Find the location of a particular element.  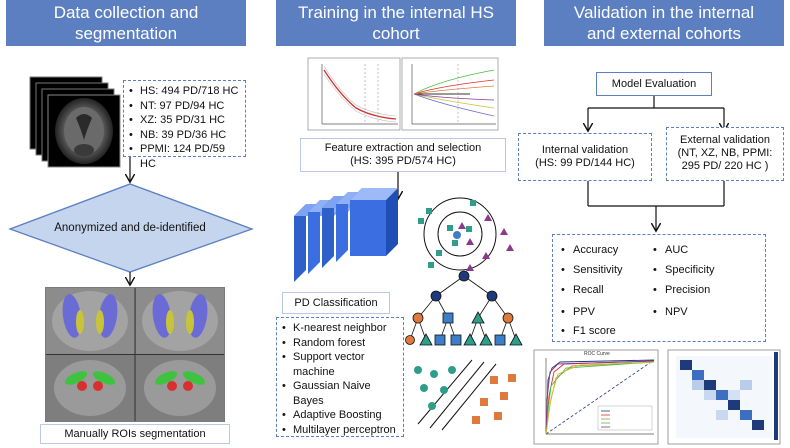

neural-network-blocks-icon is located at coordinates (346, 235).